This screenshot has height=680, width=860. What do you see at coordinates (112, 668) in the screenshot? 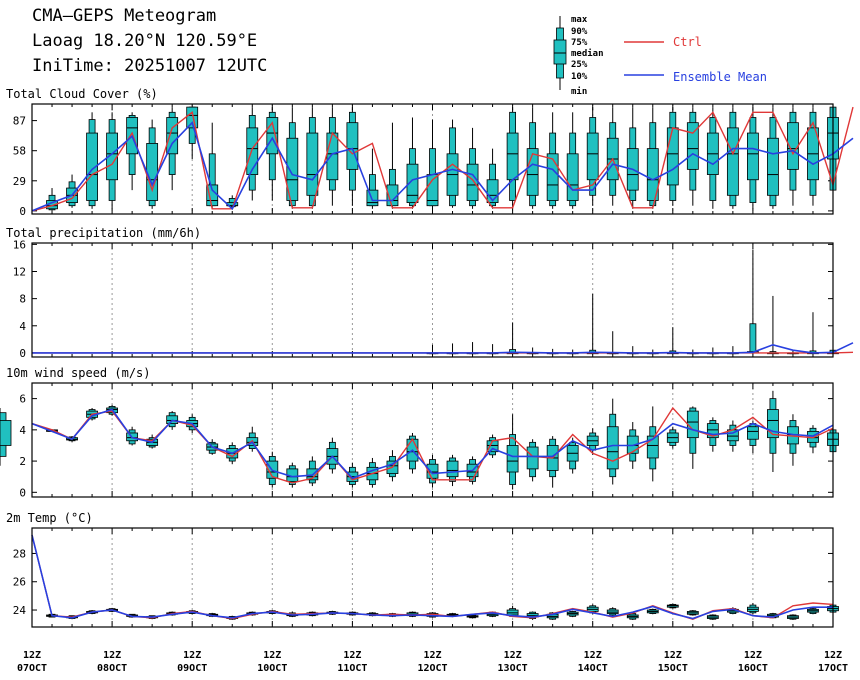
I see `x-tick-label-date: 08OCT` at bounding box center [112, 668].